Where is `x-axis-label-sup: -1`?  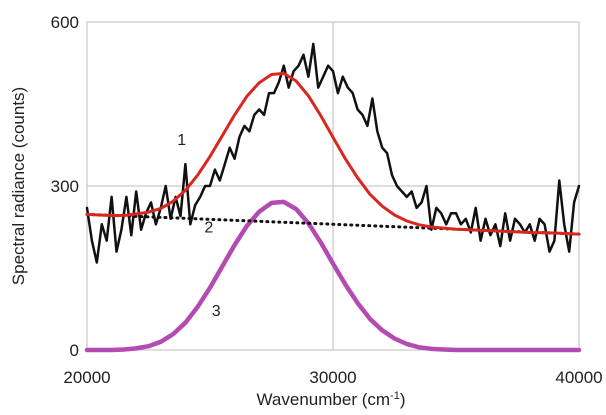 x-axis-label-sup: -1 is located at coordinates (395, 396).